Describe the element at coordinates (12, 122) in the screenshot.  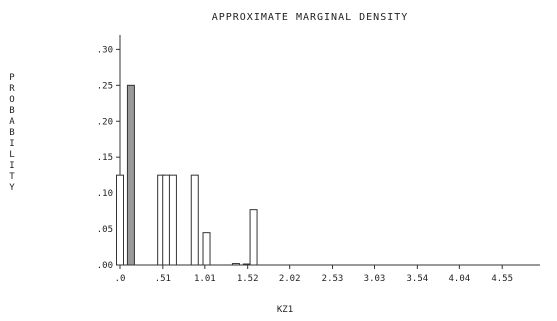
I see `y-axis-label-letter: A` at that location.